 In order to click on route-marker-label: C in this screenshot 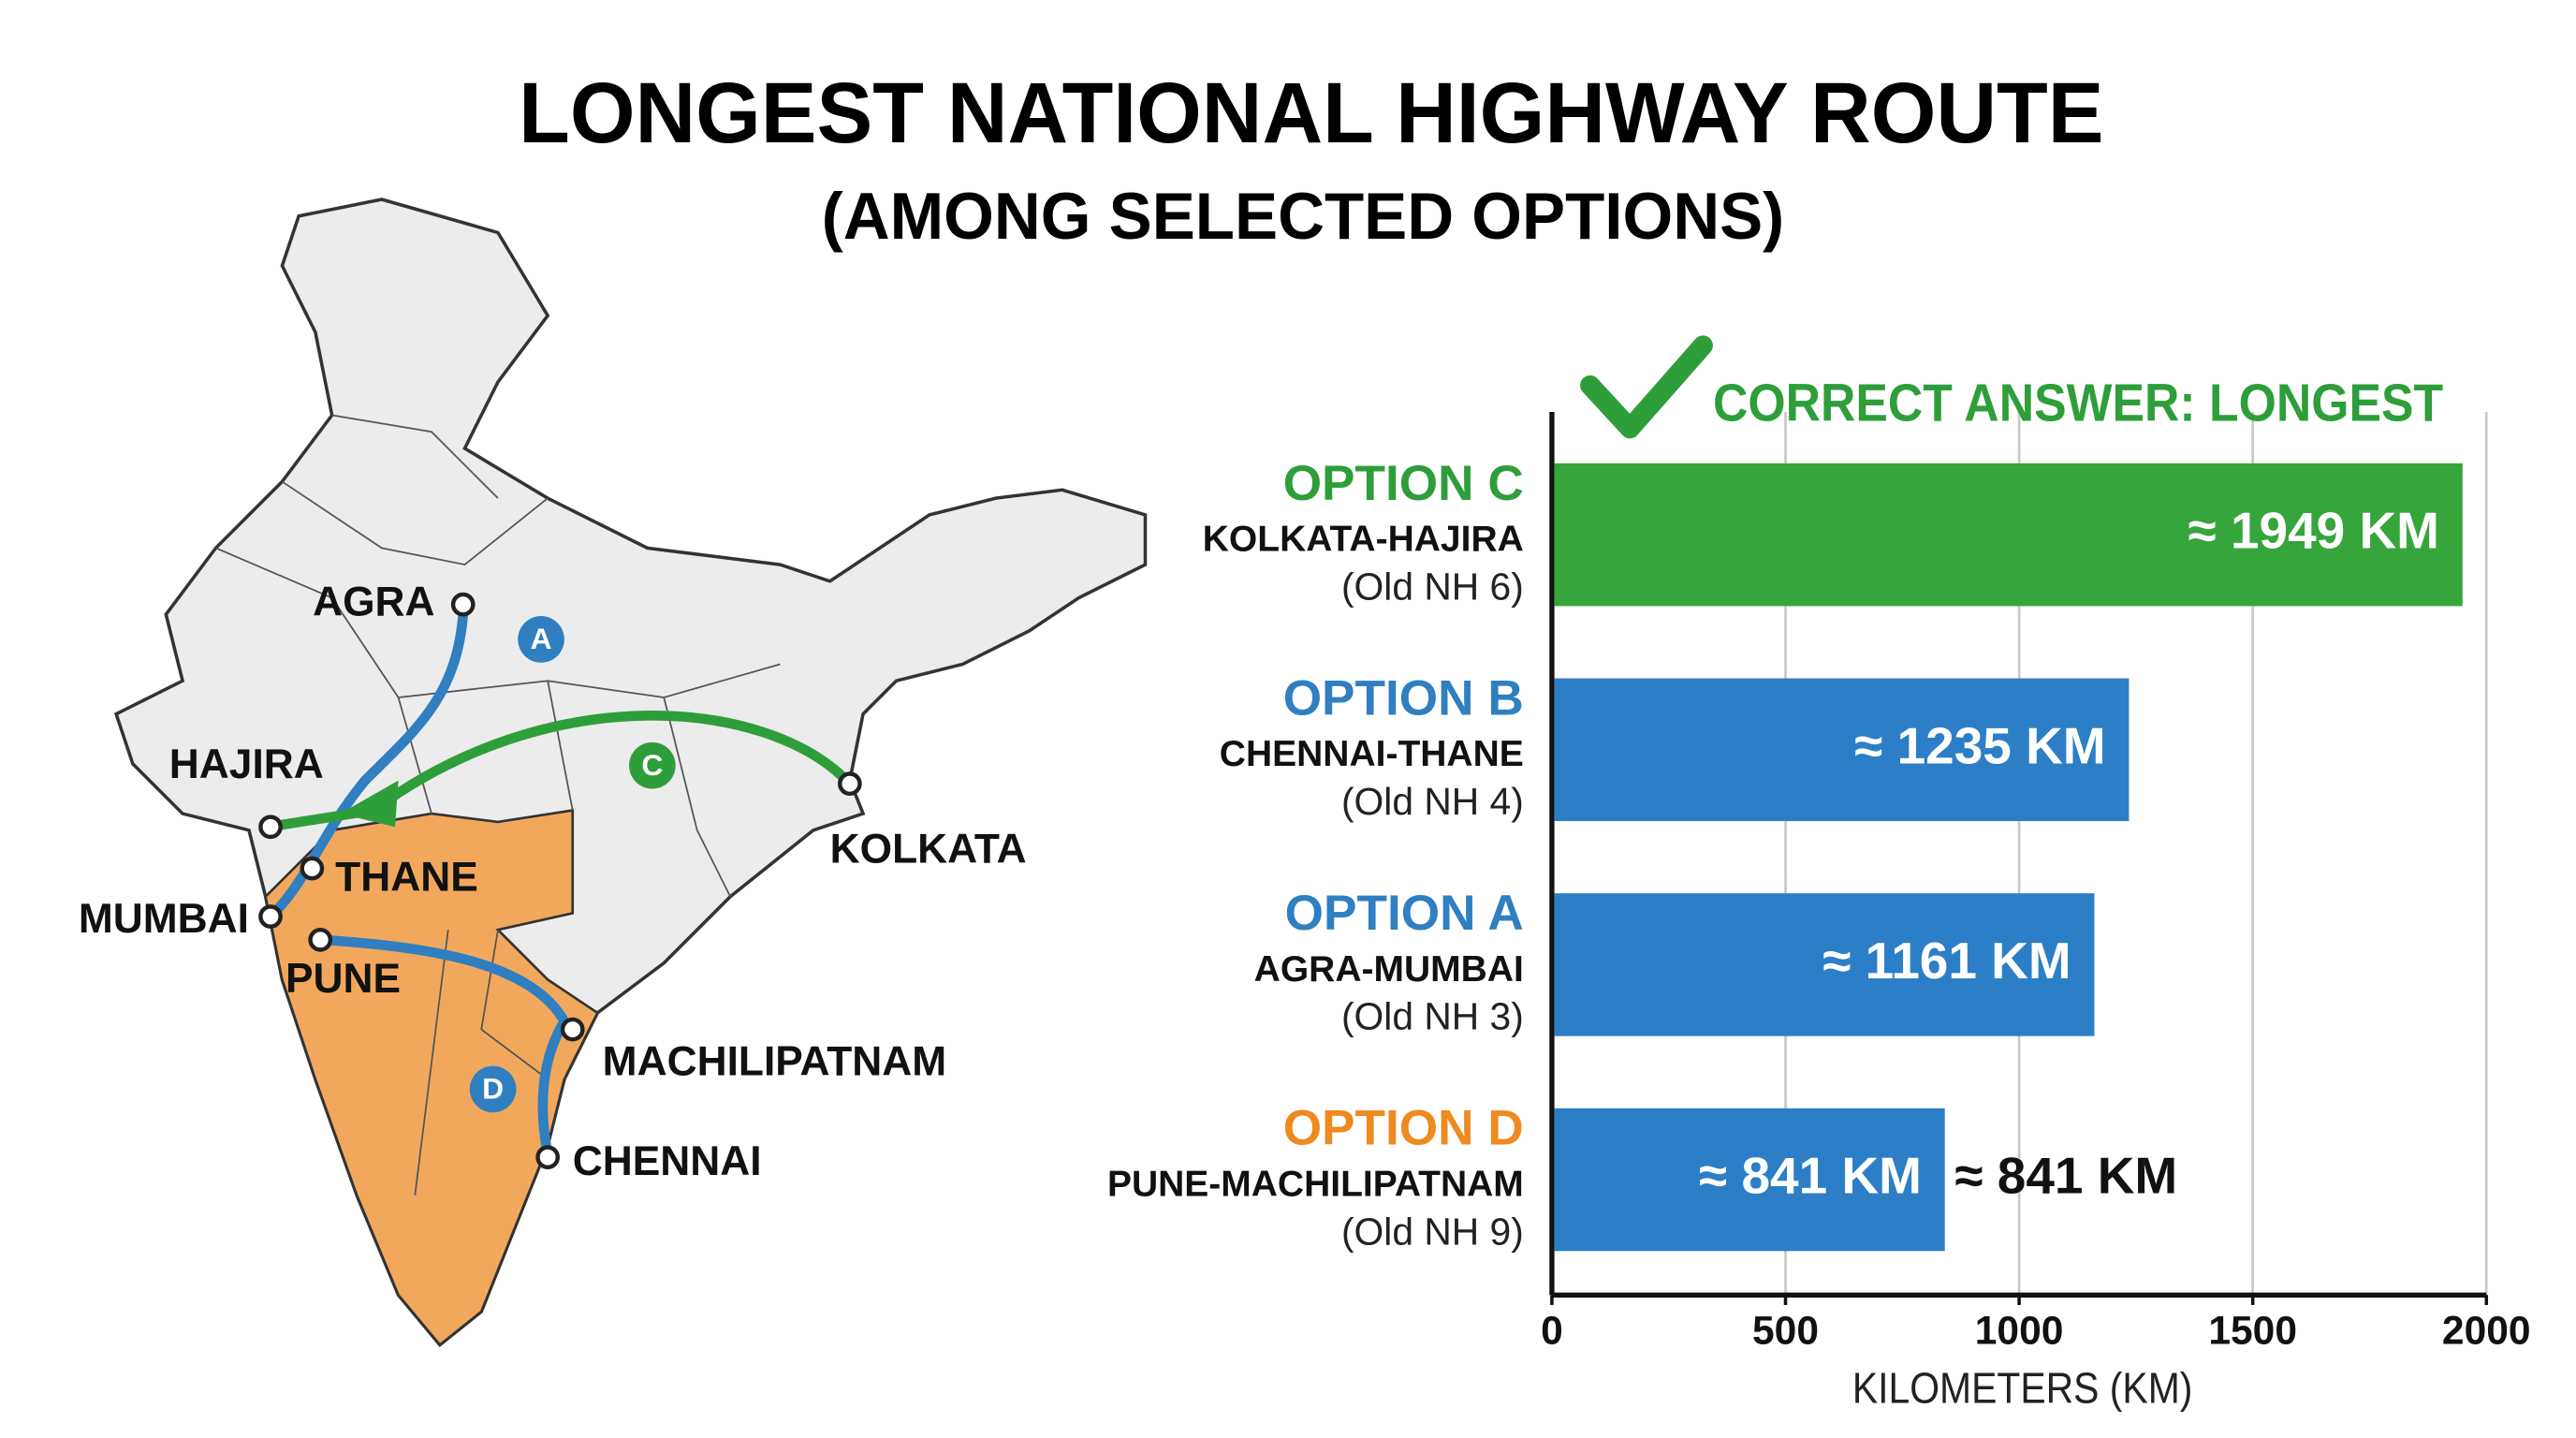, I will do `click(652, 765)`.